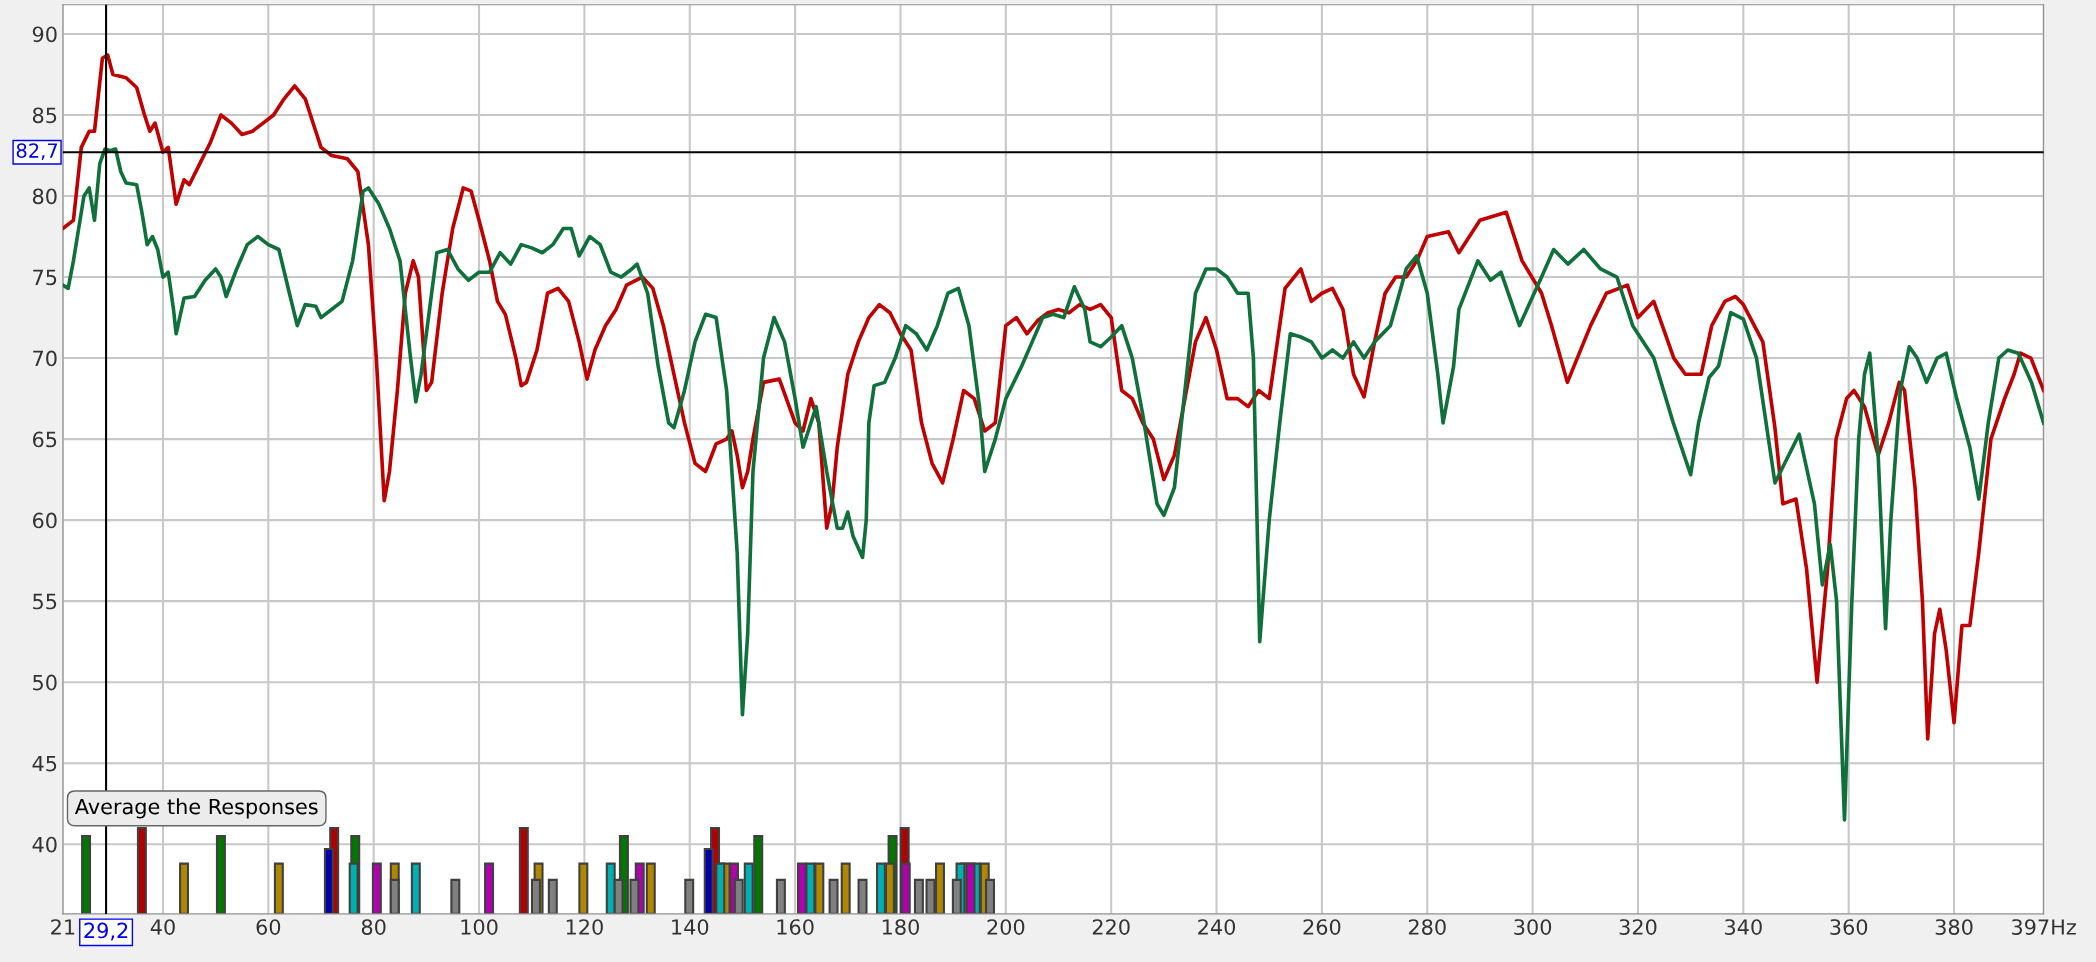 The width and height of the screenshot is (2096, 962). Describe the element at coordinates (44, 520) in the screenshot. I see `y-tick-label: 60` at that location.